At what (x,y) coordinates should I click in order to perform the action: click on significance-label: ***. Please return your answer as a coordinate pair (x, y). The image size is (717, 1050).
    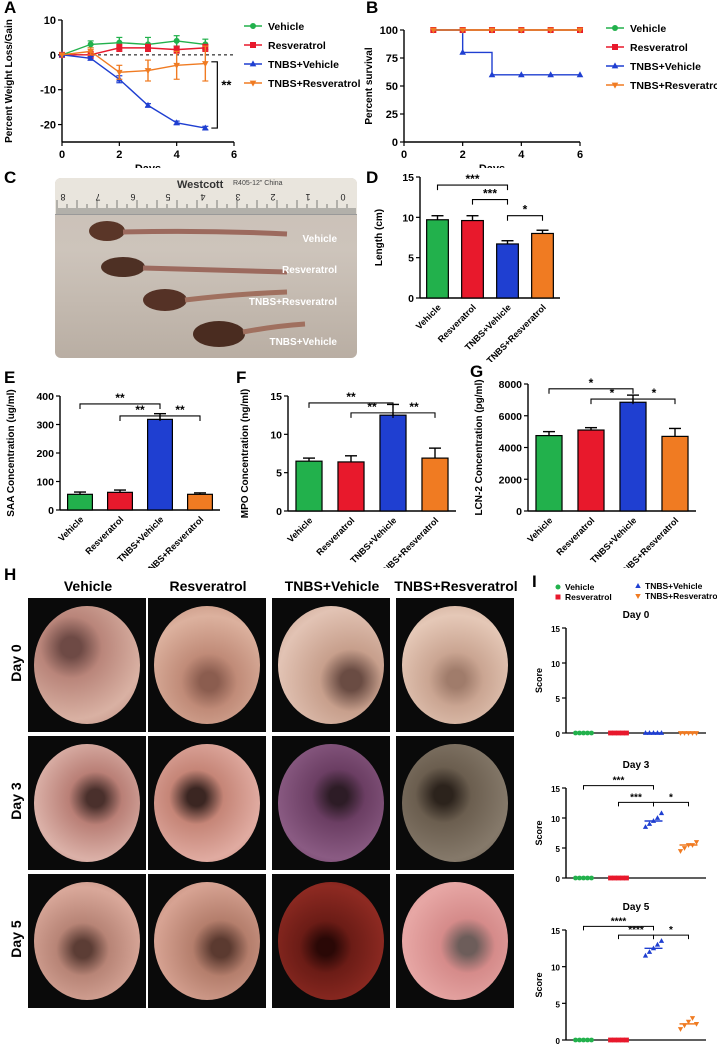
    Looking at the image, I should click on (619, 781).